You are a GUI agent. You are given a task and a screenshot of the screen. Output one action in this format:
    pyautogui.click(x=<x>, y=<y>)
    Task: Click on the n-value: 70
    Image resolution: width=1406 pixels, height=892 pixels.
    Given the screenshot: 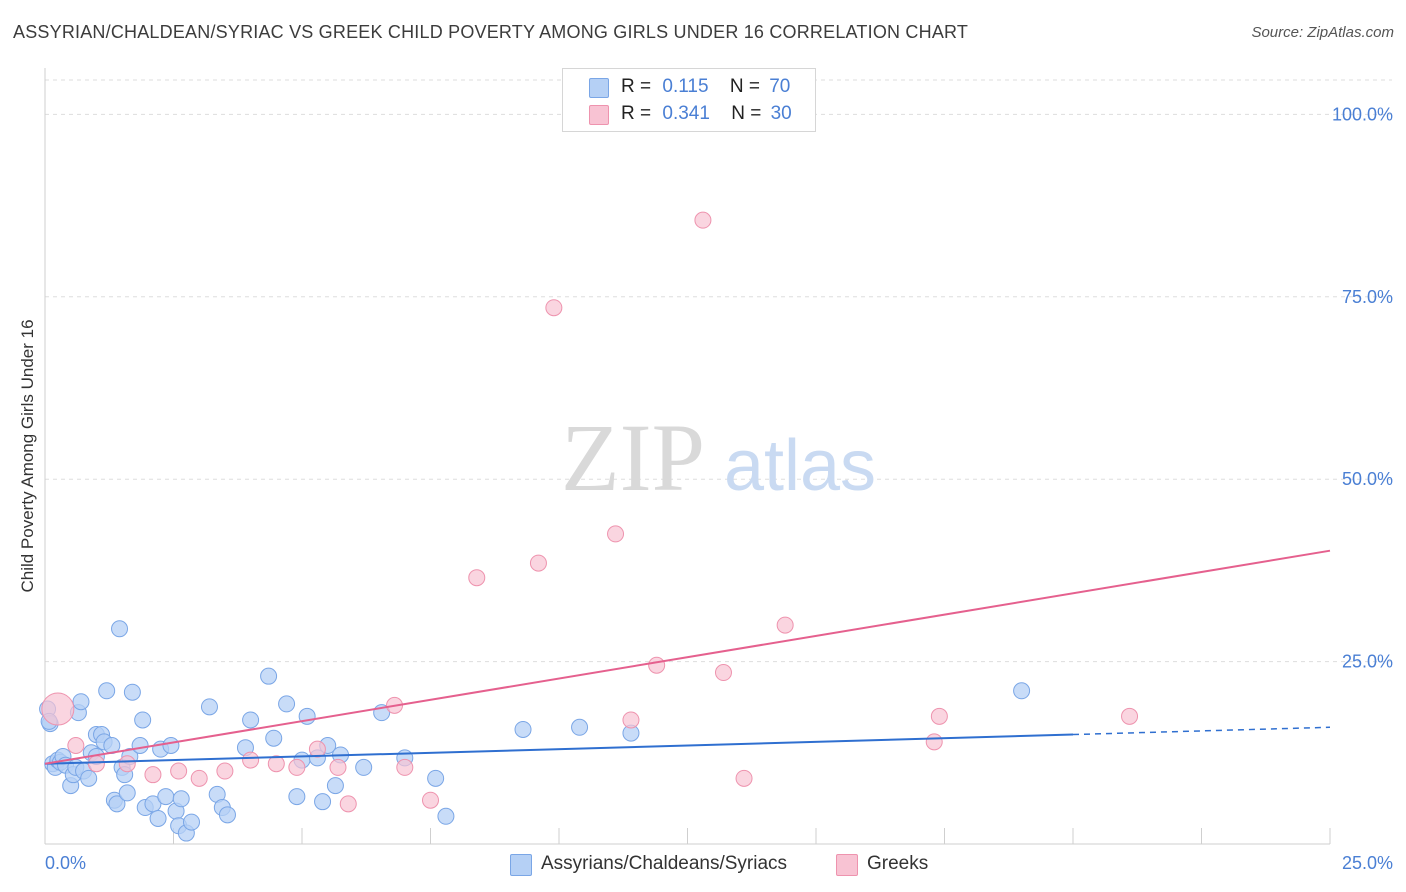 What is the action you would take?
    pyautogui.click(x=780, y=86)
    